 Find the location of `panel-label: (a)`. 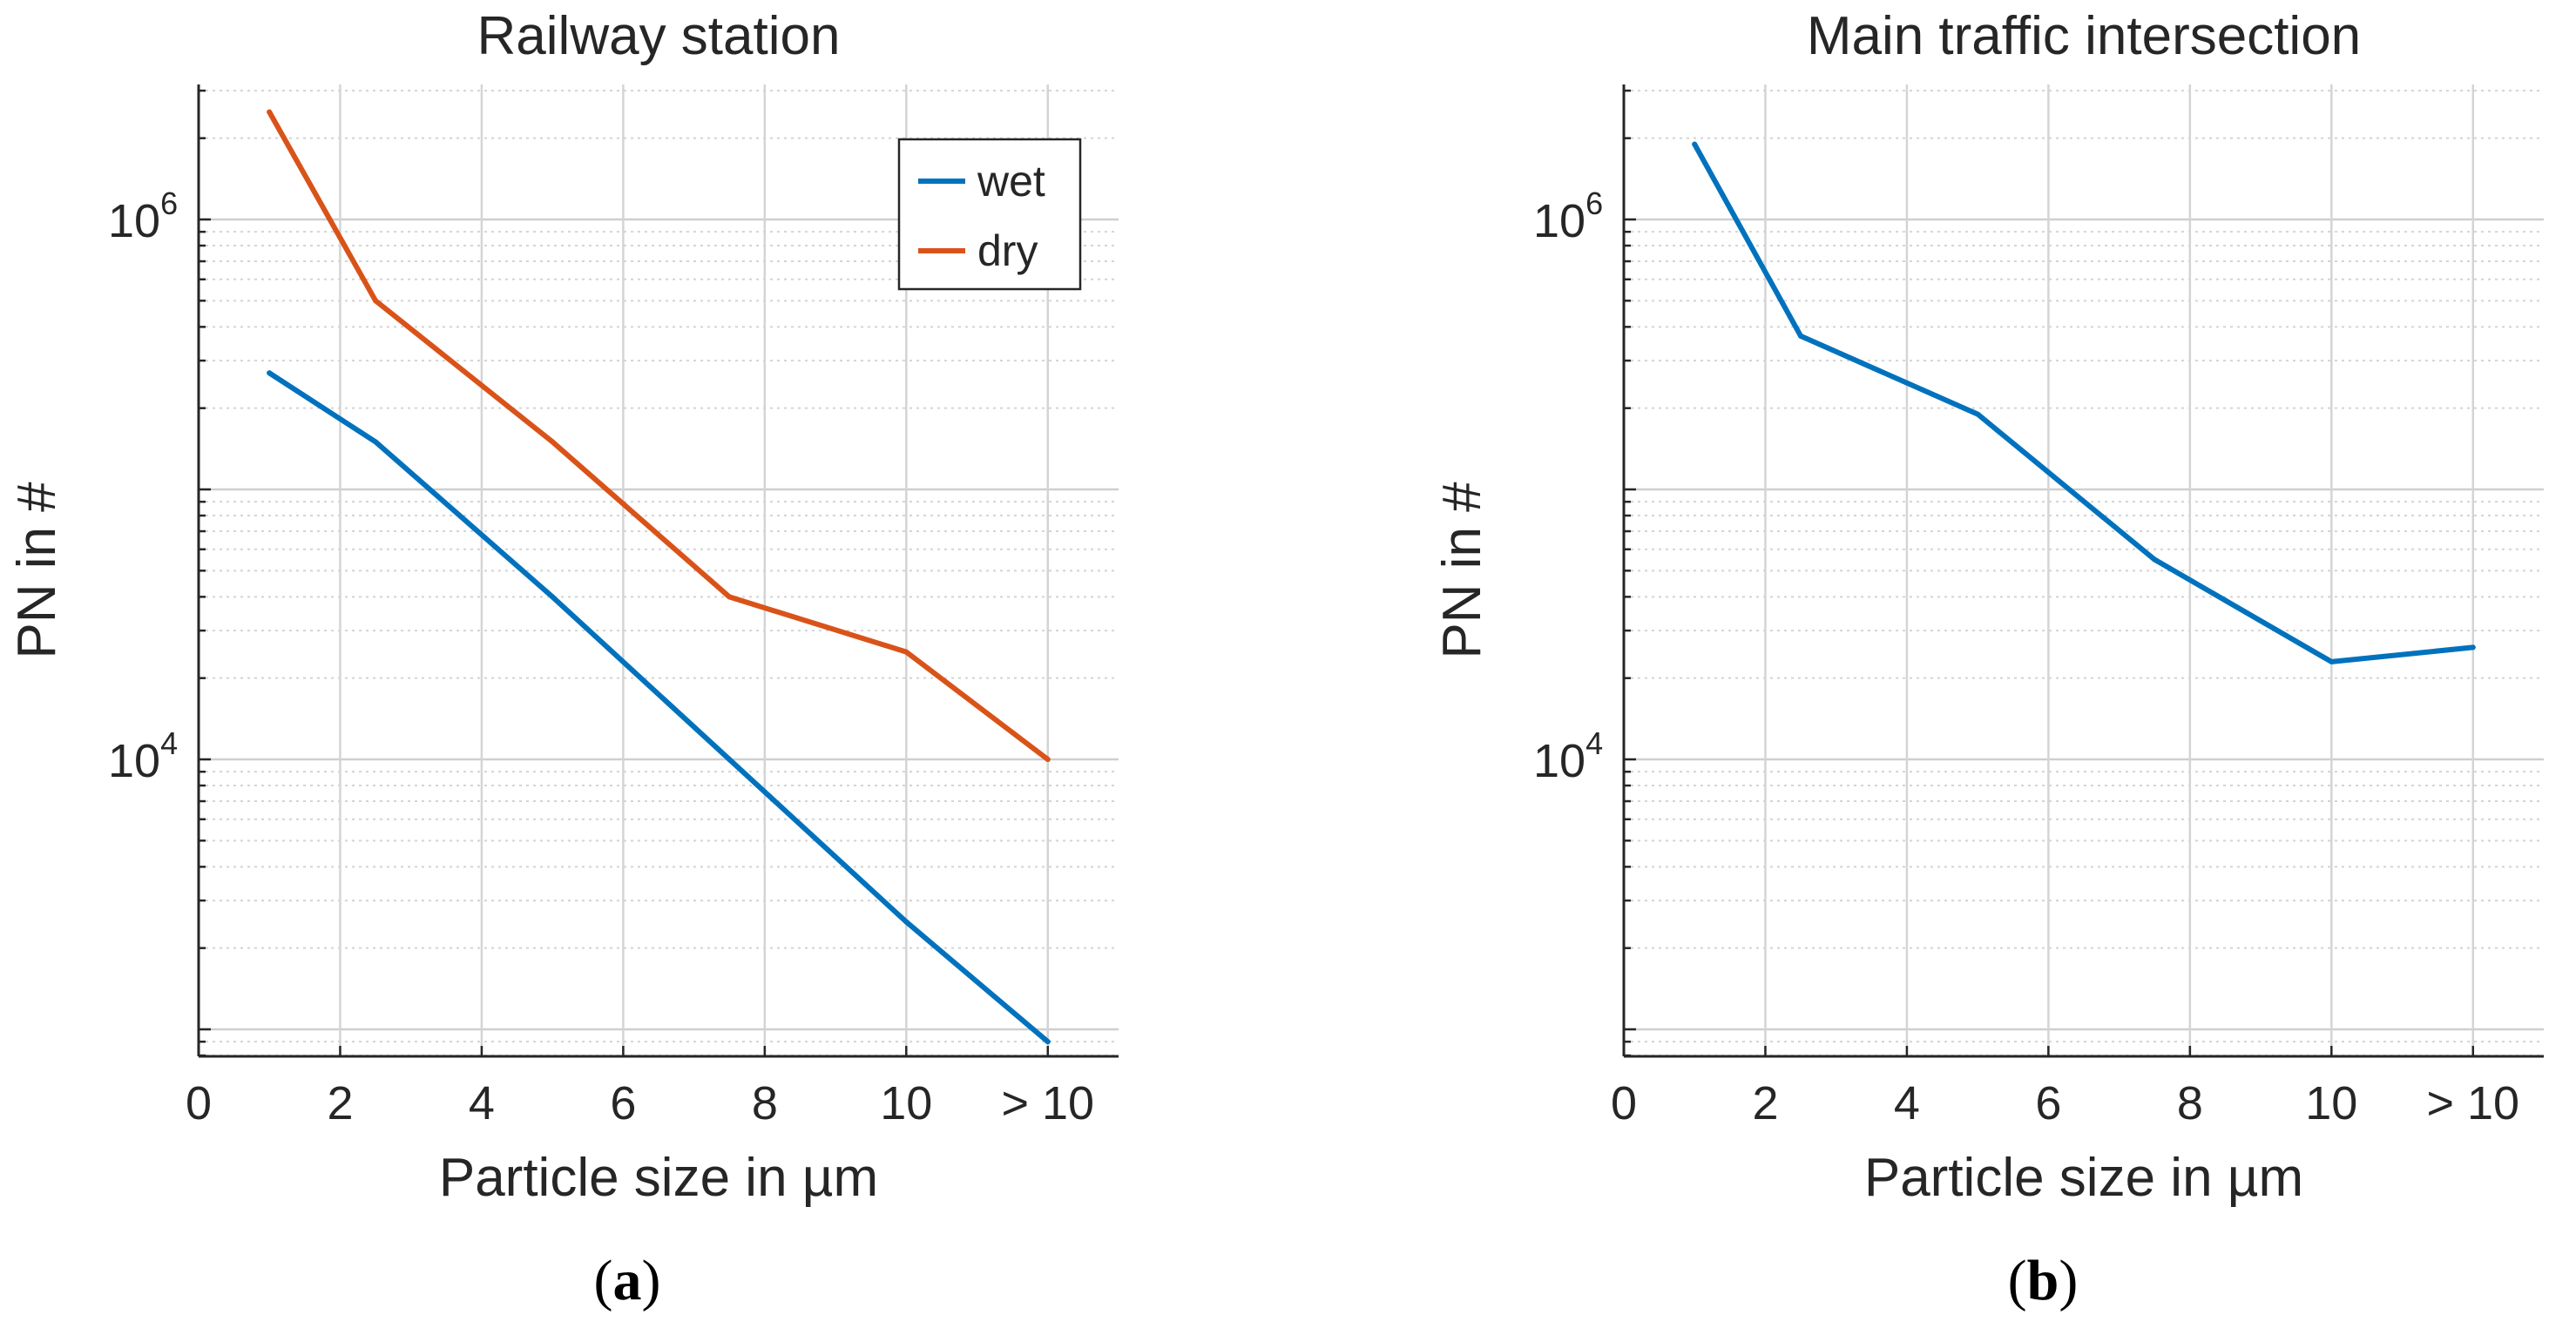

panel-label: (a) is located at coordinates (627, 1280).